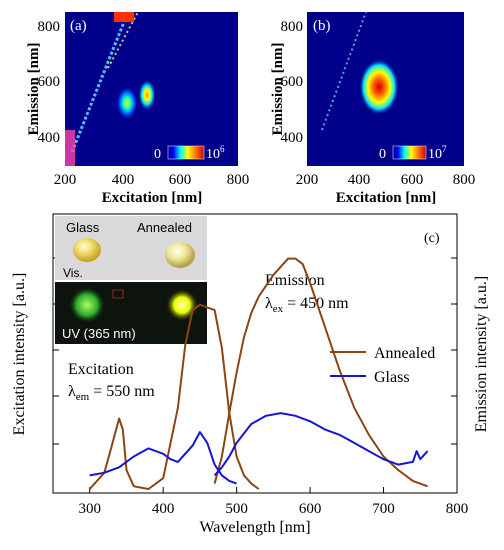 Image resolution: width=504 pixels, height=550 pixels. I want to click on panel-c-ylabel-left: Excitation intensity [a.u.], so click(19, 354).